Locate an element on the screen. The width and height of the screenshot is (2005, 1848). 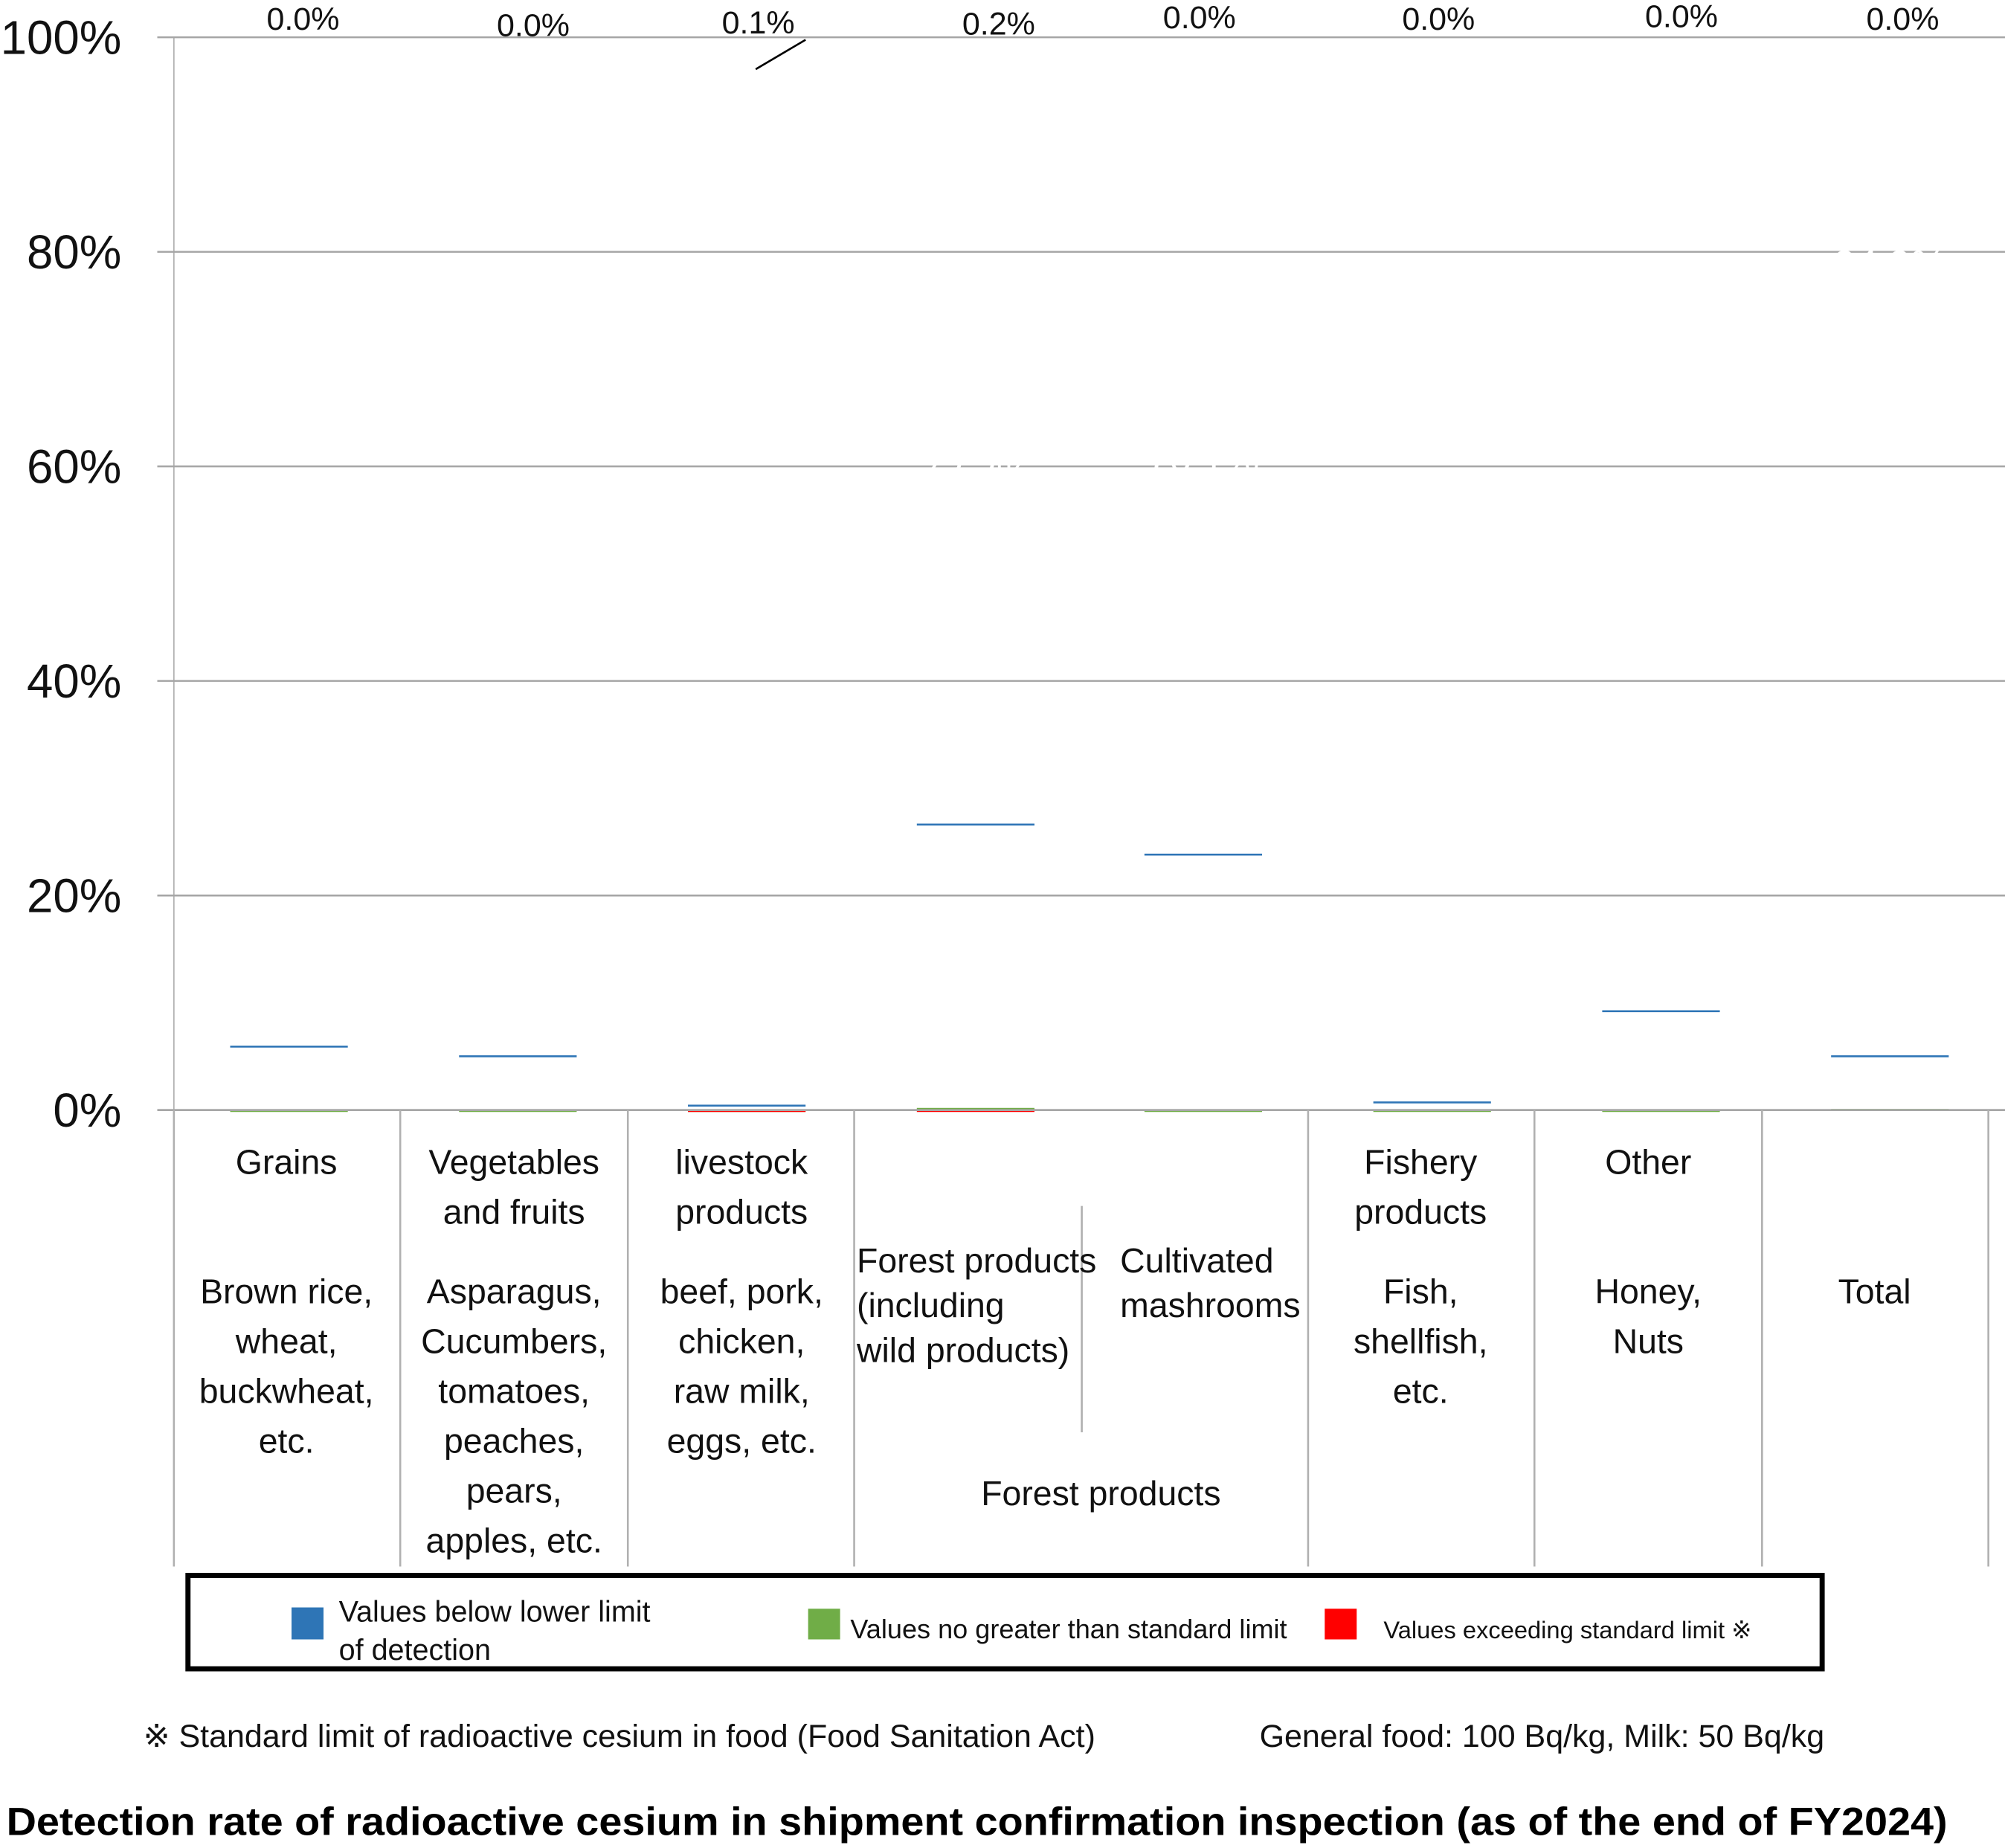
label-below-detection: 73.3% is located at coordinates (975, 472).